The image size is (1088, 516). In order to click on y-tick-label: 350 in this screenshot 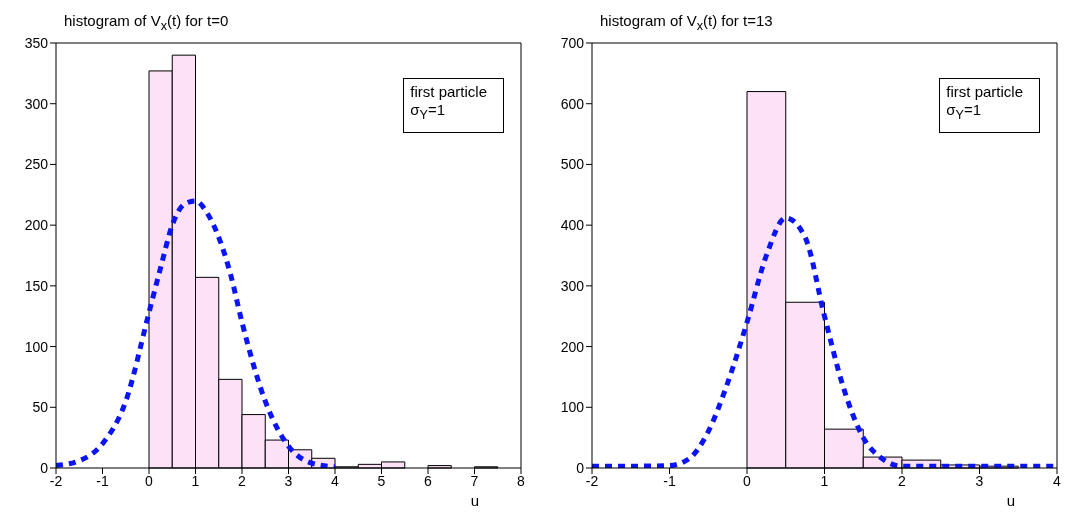, I will do `click(36, 42)`.